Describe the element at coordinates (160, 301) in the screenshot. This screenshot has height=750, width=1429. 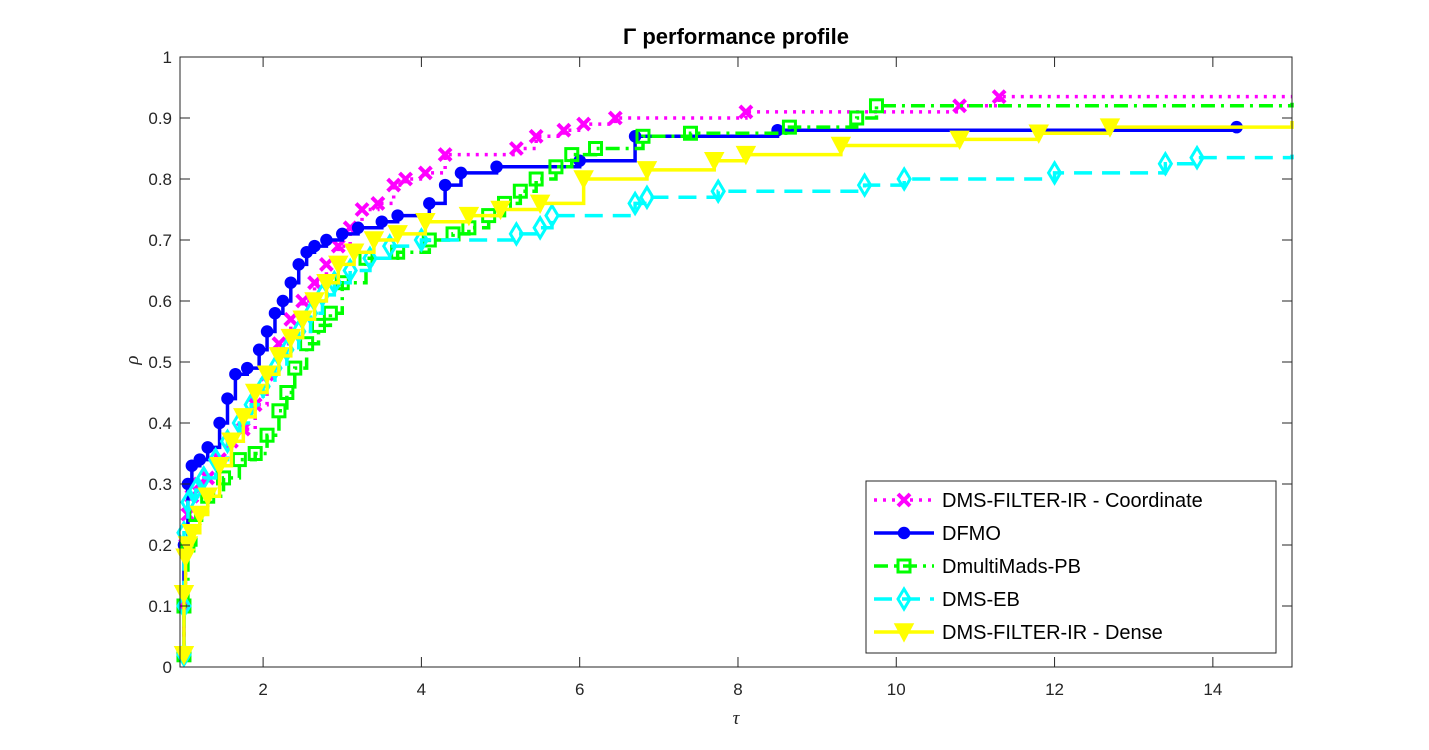
I see `y-tick-label: 0.6` at that location.